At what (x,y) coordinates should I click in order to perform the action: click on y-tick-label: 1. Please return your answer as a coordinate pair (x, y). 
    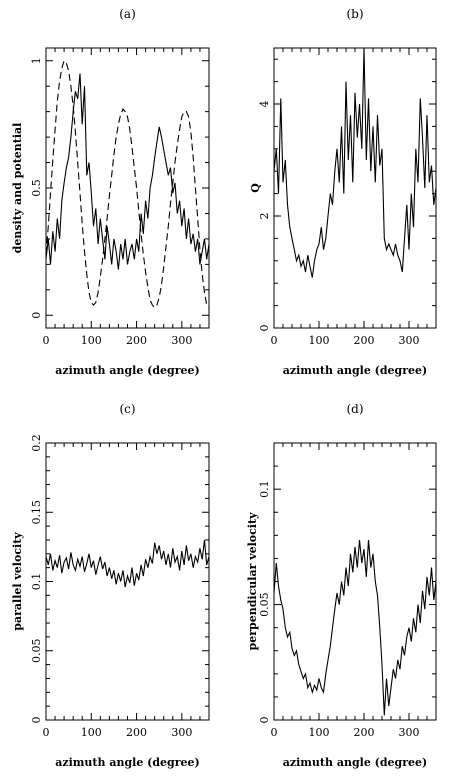
    Looking at the image, I should click on (36, 60).